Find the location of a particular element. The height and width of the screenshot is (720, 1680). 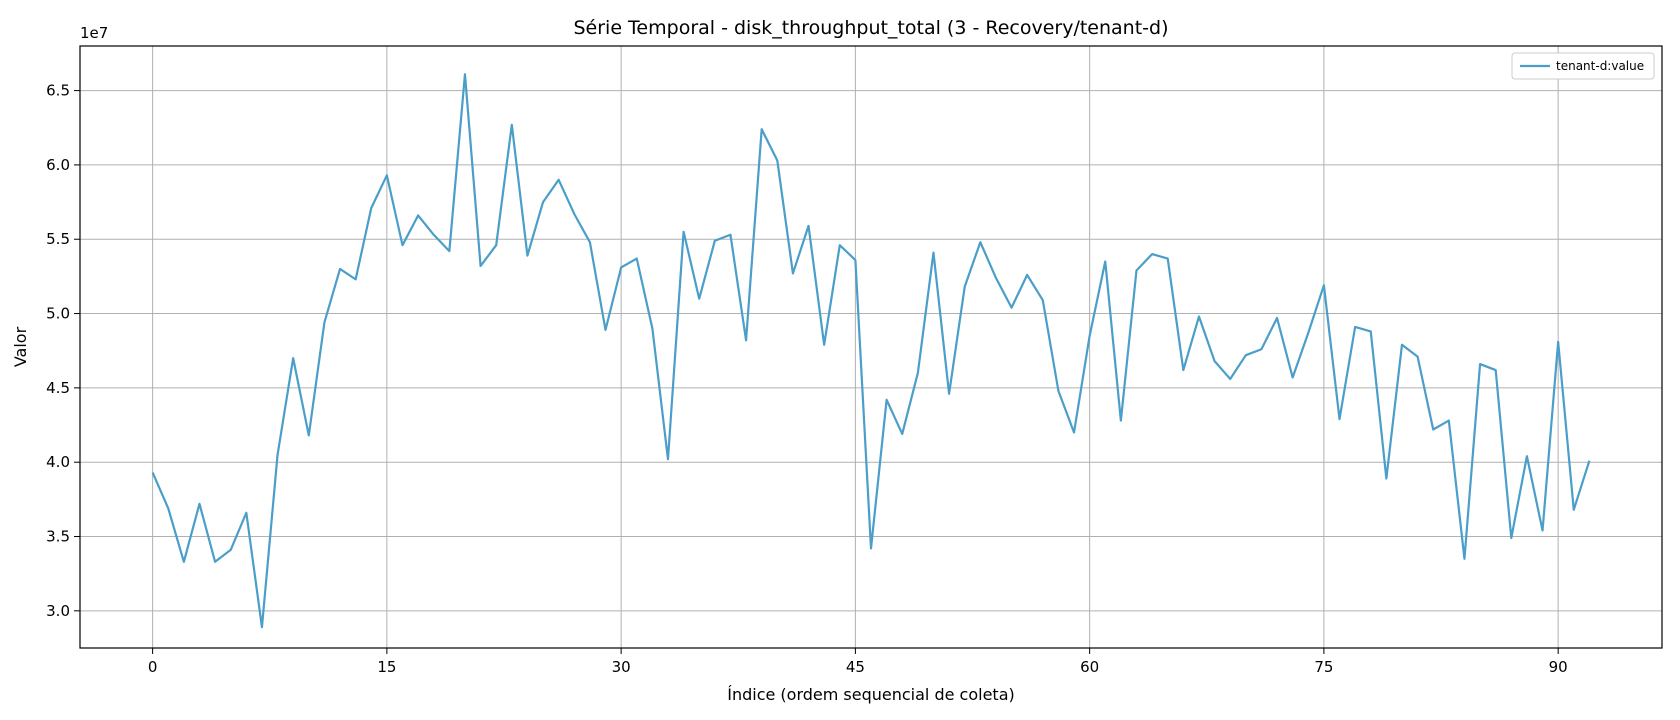

legend: tenant-d:value is located at coordinates (1583, 66).